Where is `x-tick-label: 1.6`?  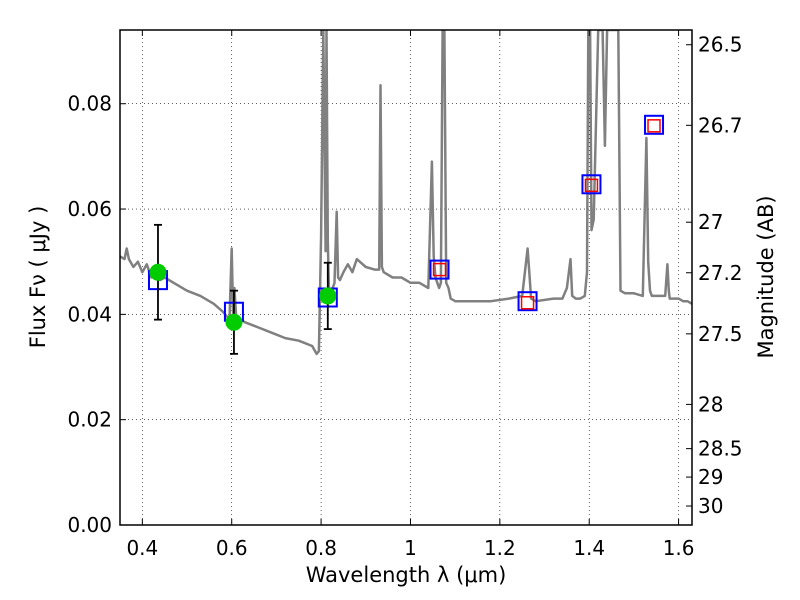 x-tick-label: 1.6 is located at coordinates (679, 548).